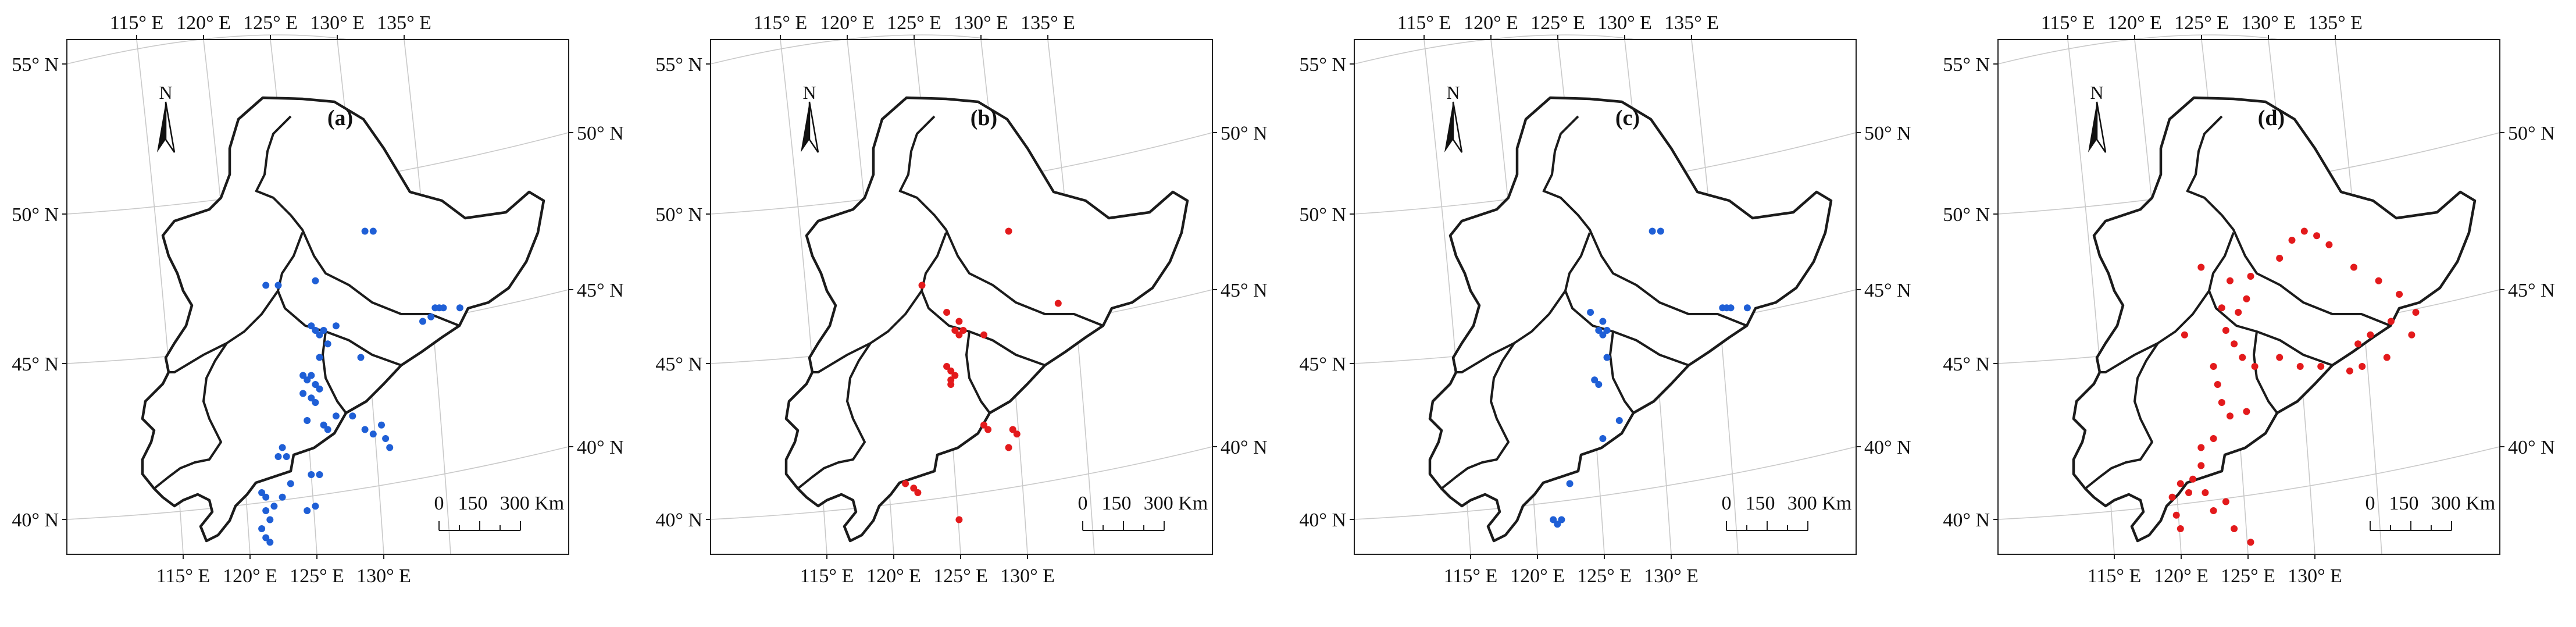 The image size is (2576, 627). I want to click on left-latitude-label: 45° N, so click(678, 364).